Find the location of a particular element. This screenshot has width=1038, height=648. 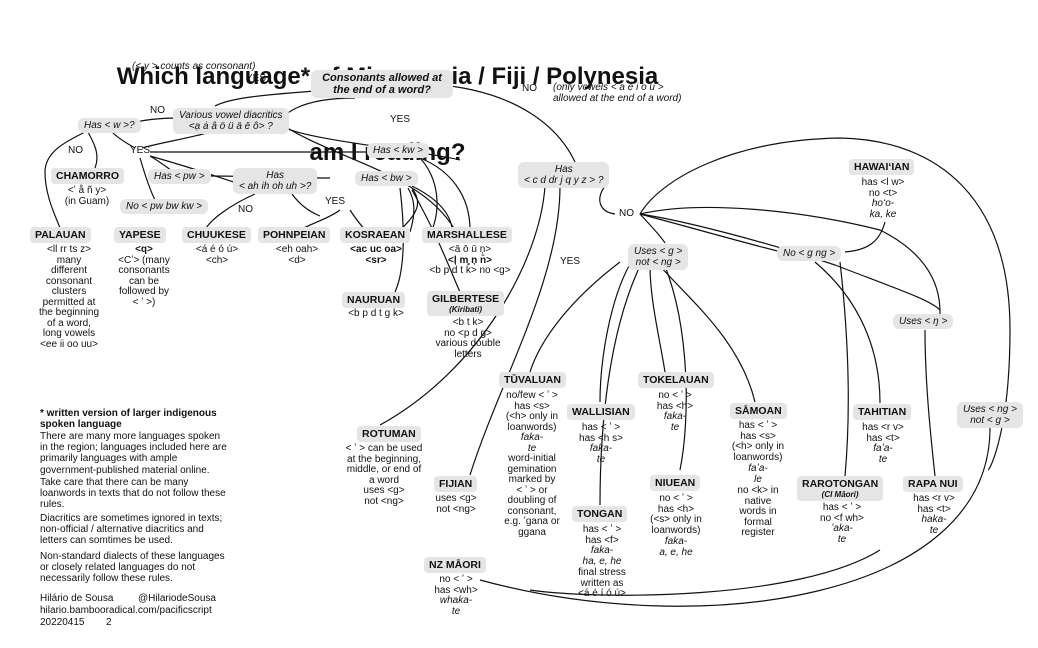

answer-no-diacritics: NO is located at coordinates (157, 110).